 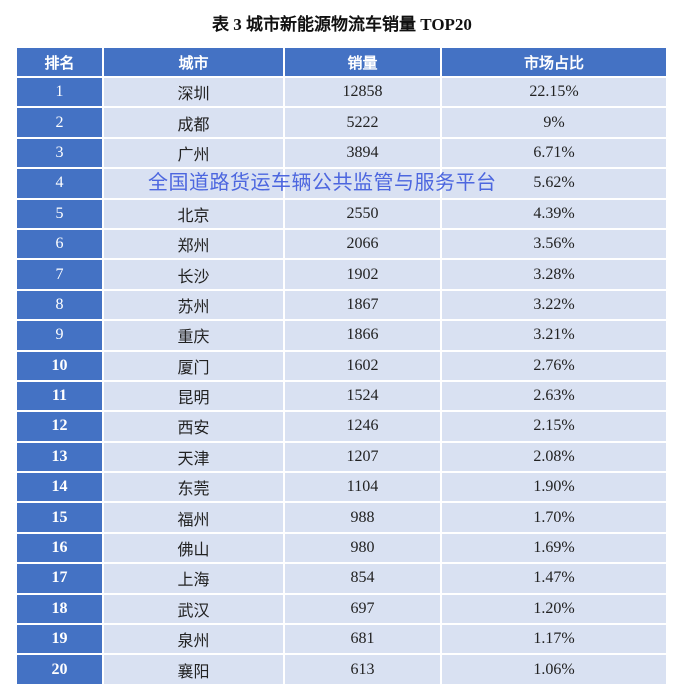 I want to click on share-cell: 1.47%, so click(x=554, y=578).